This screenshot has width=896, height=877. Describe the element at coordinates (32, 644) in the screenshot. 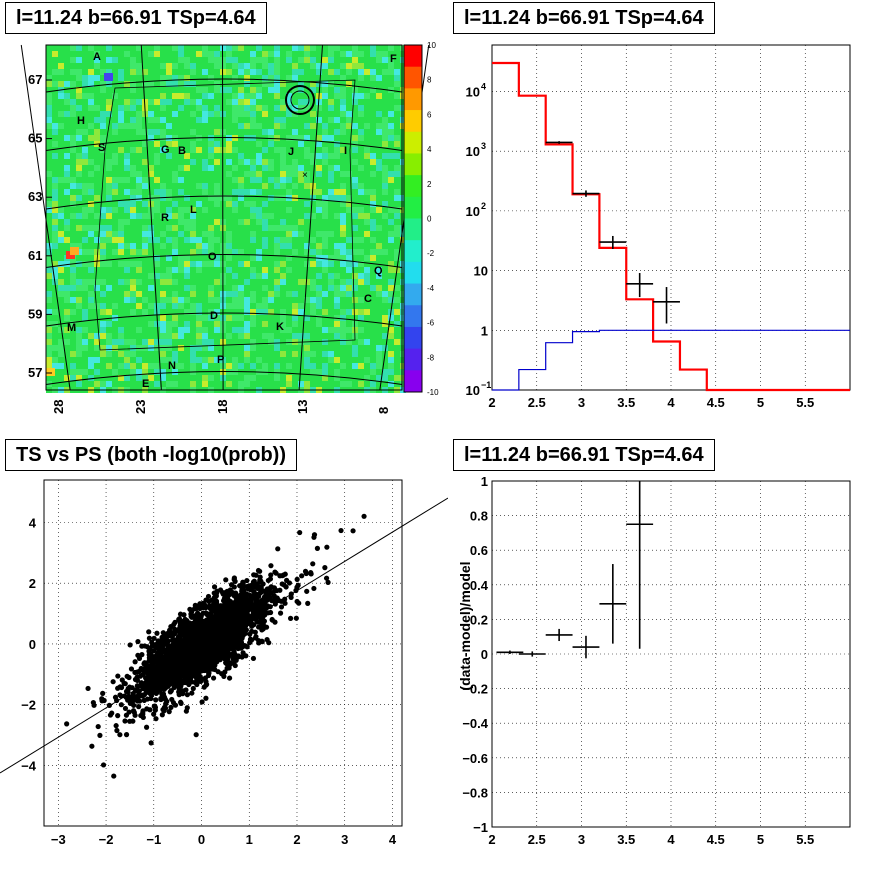

I see `scatter-y-tick: 0` at that location.